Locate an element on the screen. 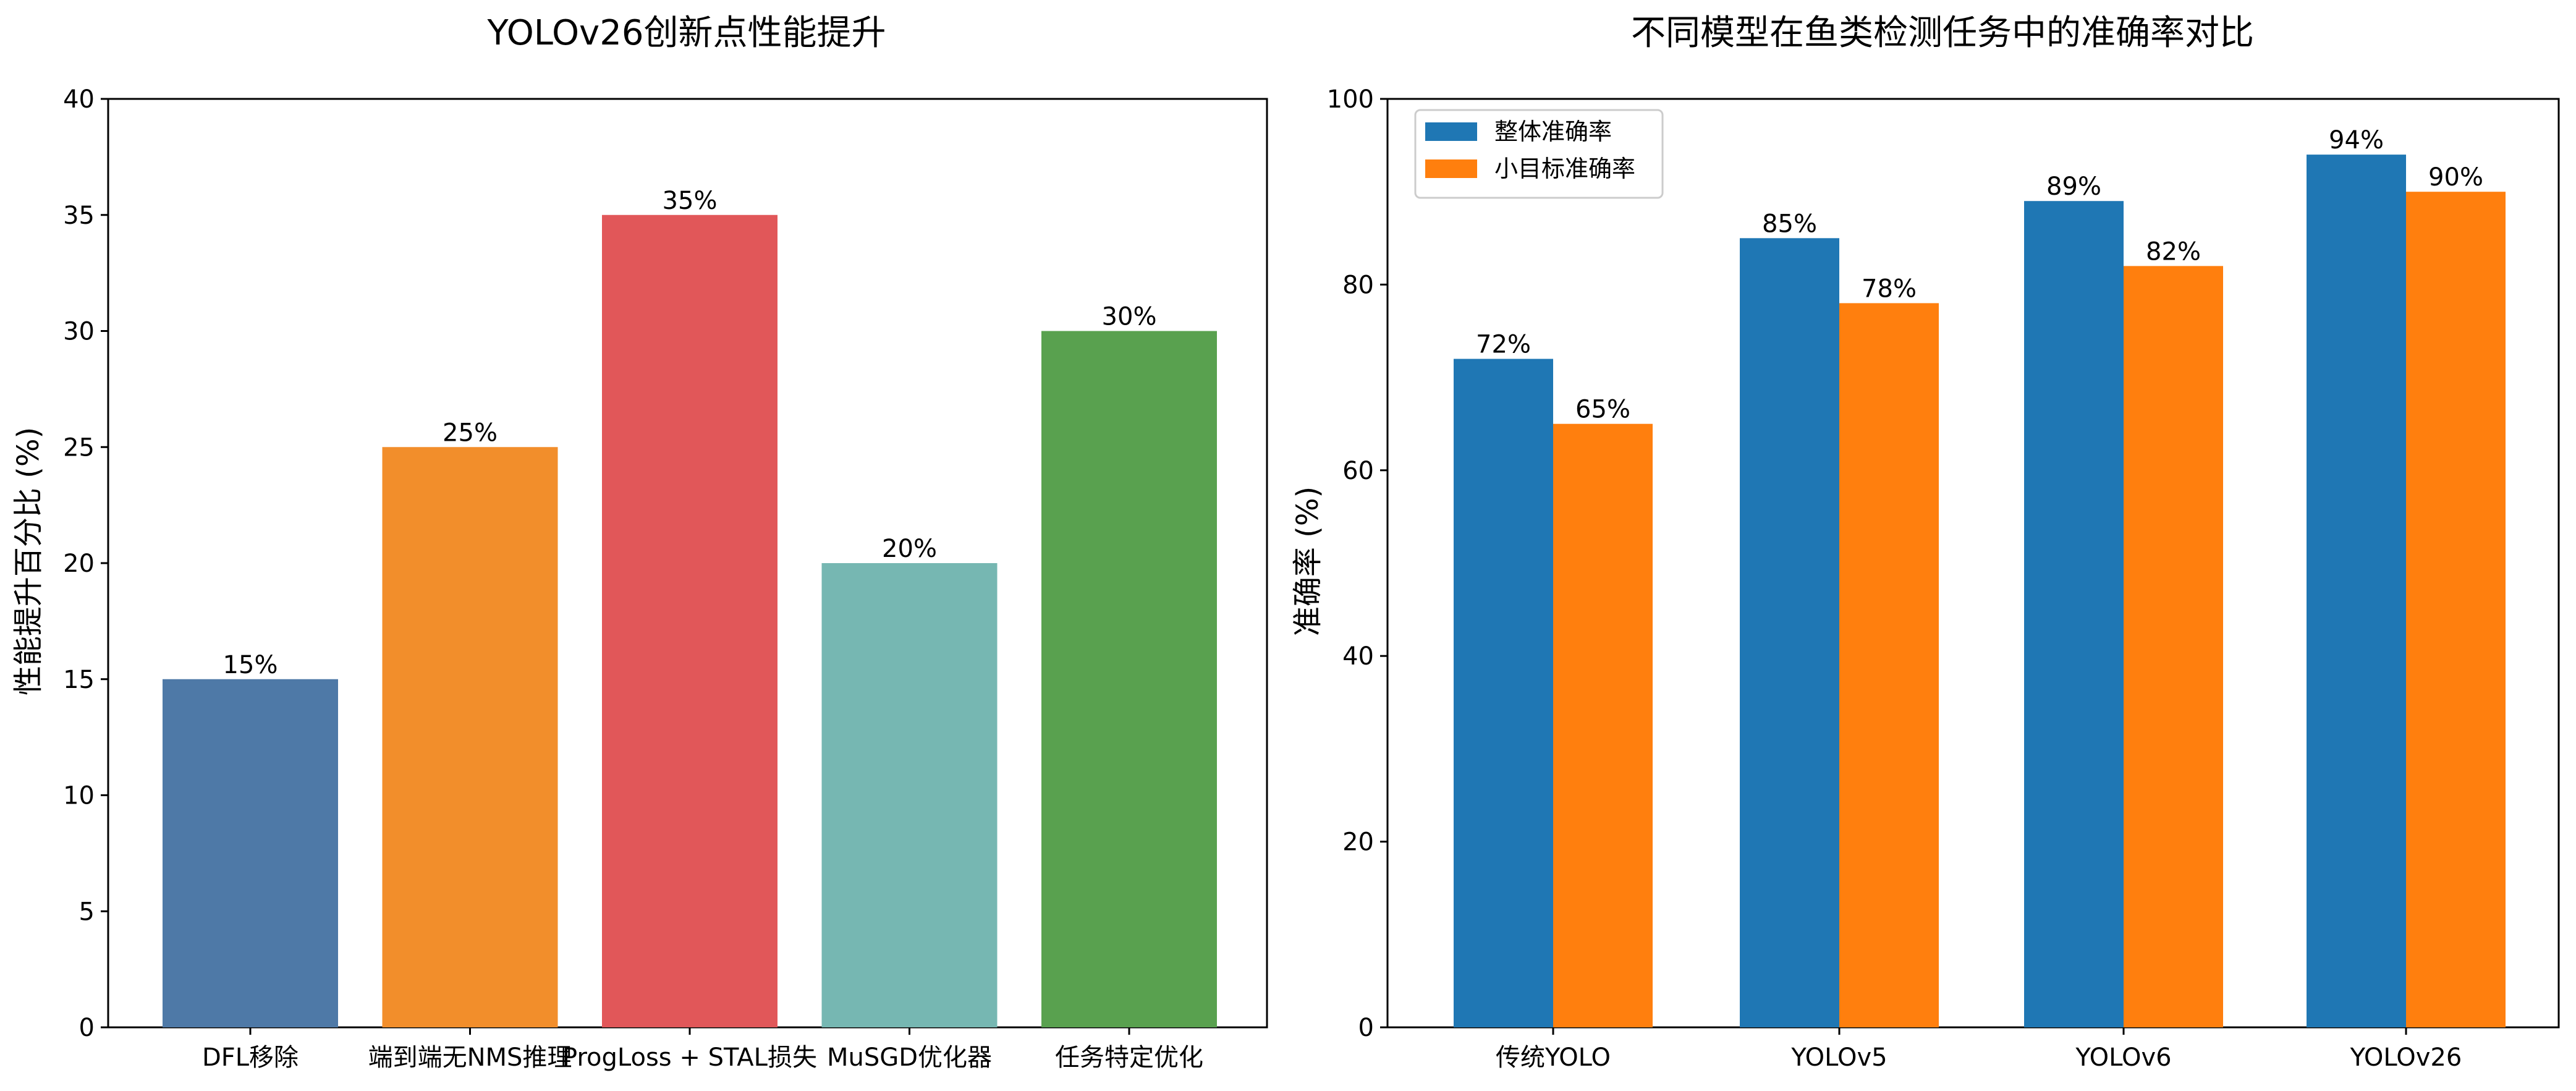 Image resolution: width=2576 pixels, height=1091 pixels. x-tick-label: 传统YOLO is located at coordinates (1553, 1057).